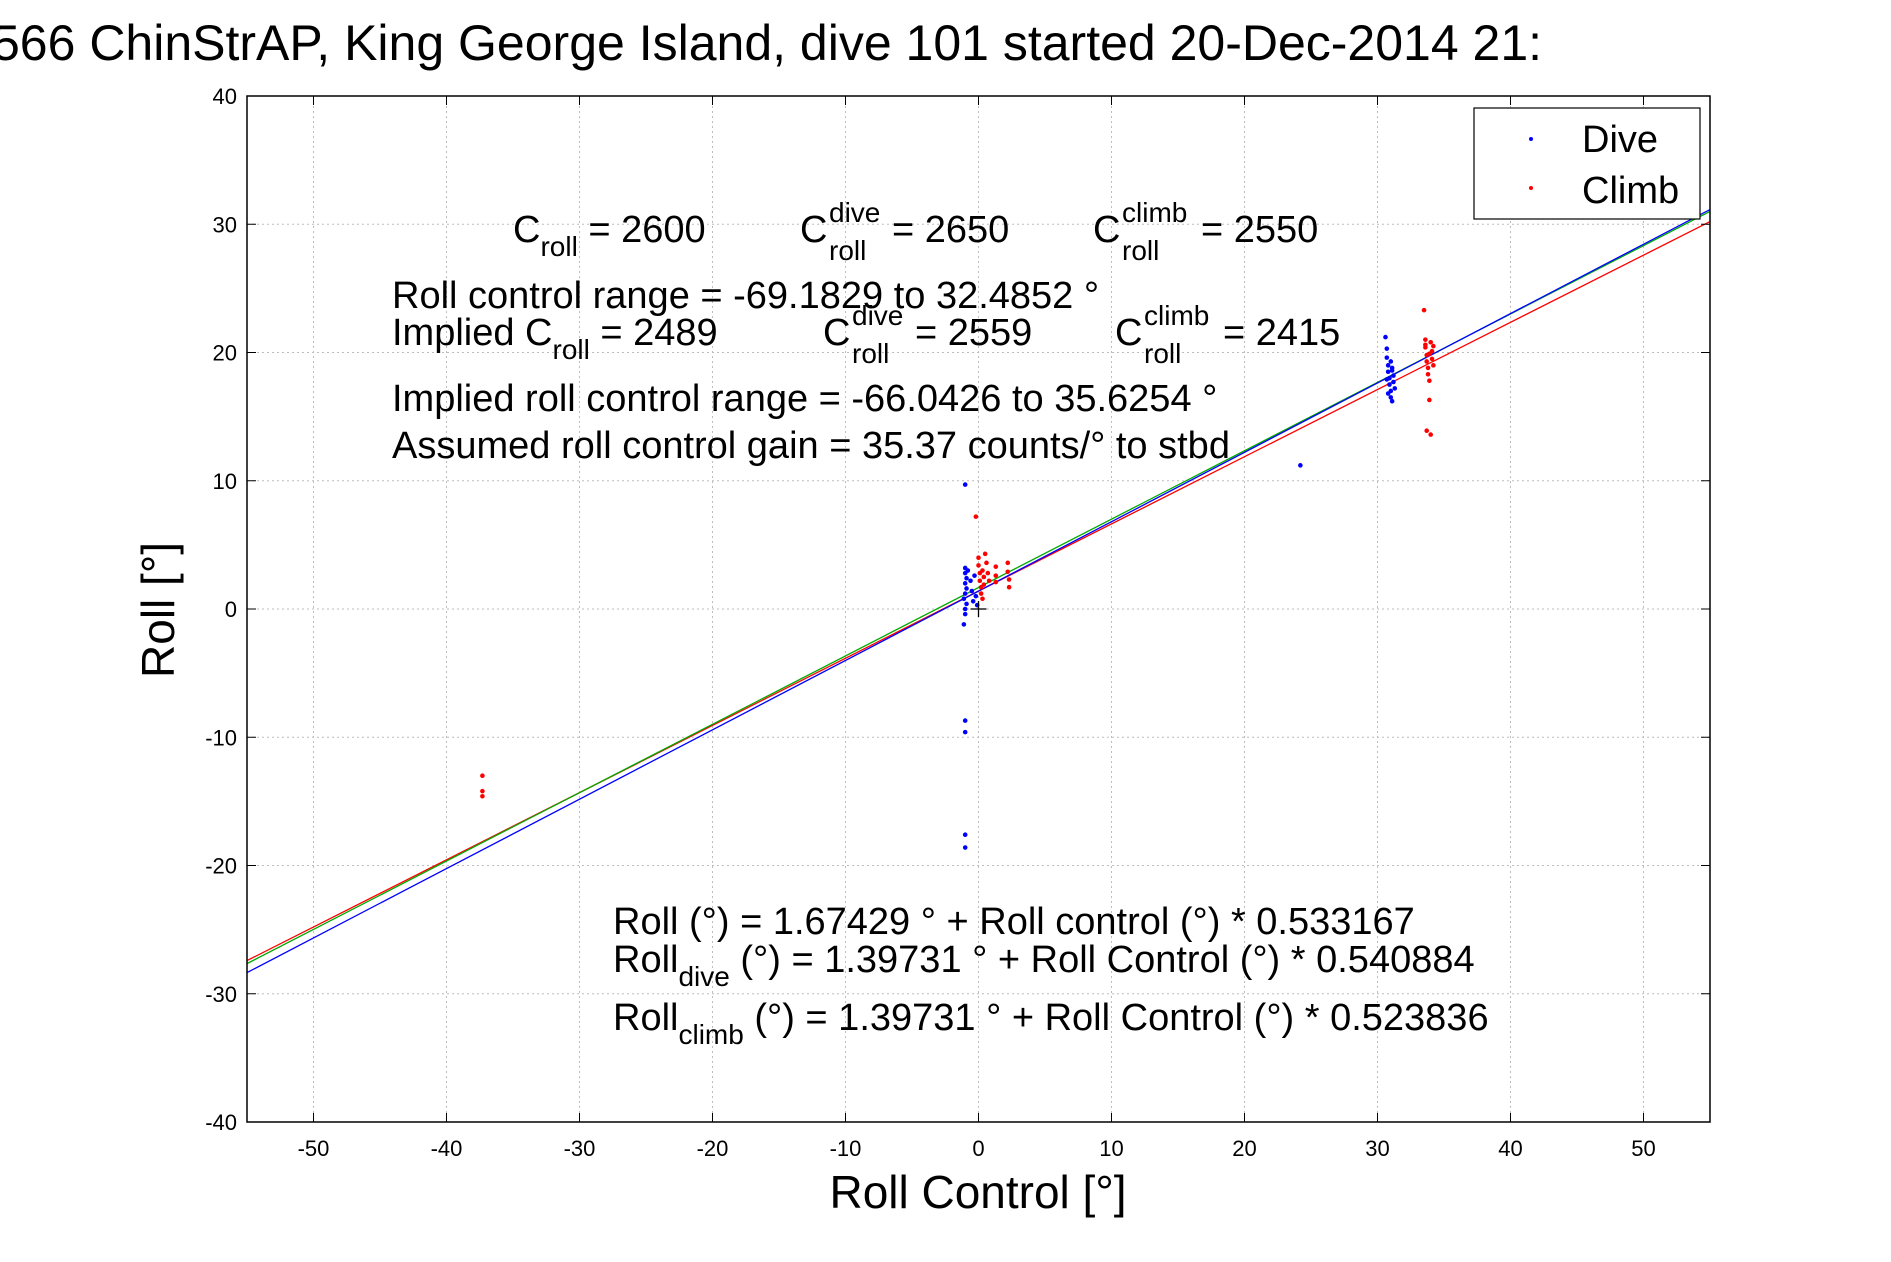 The image size is (1891, 1262). Describe the element at coordinates (1179, 592) in the screenshot. I see `series-dive` at that location.